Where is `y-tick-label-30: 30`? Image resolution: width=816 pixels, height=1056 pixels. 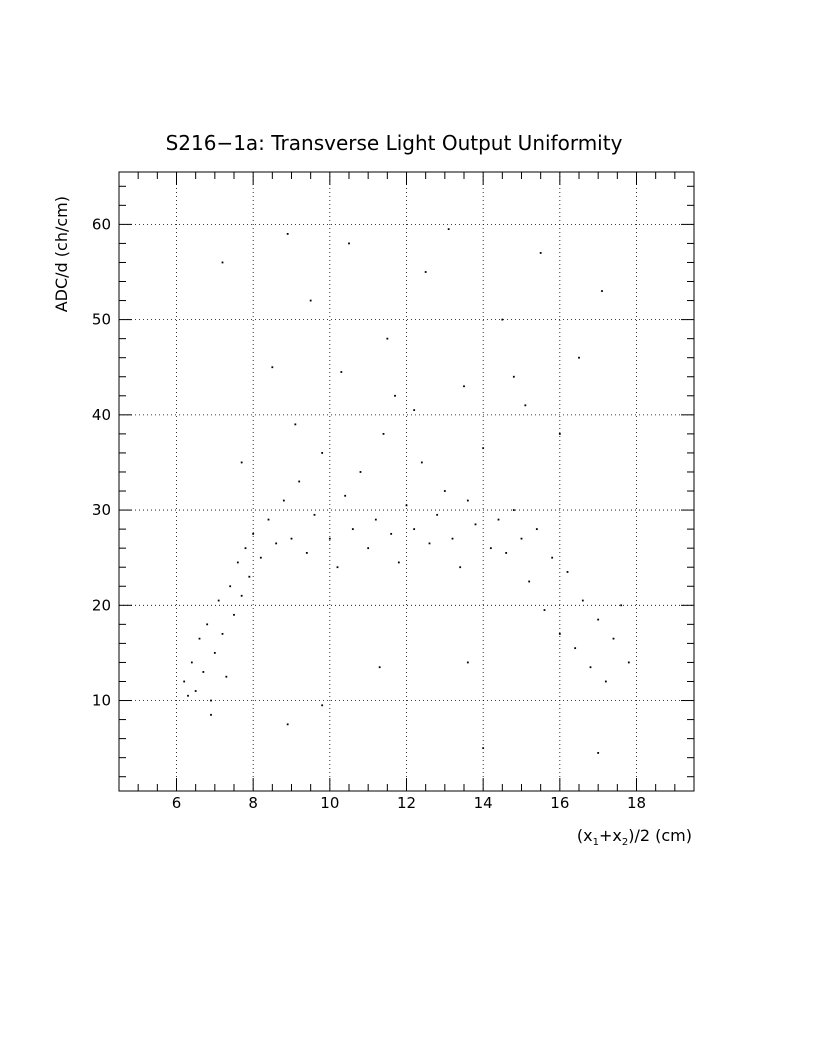 y-tick-label-30: 30 is located at coordinates (101, 510).